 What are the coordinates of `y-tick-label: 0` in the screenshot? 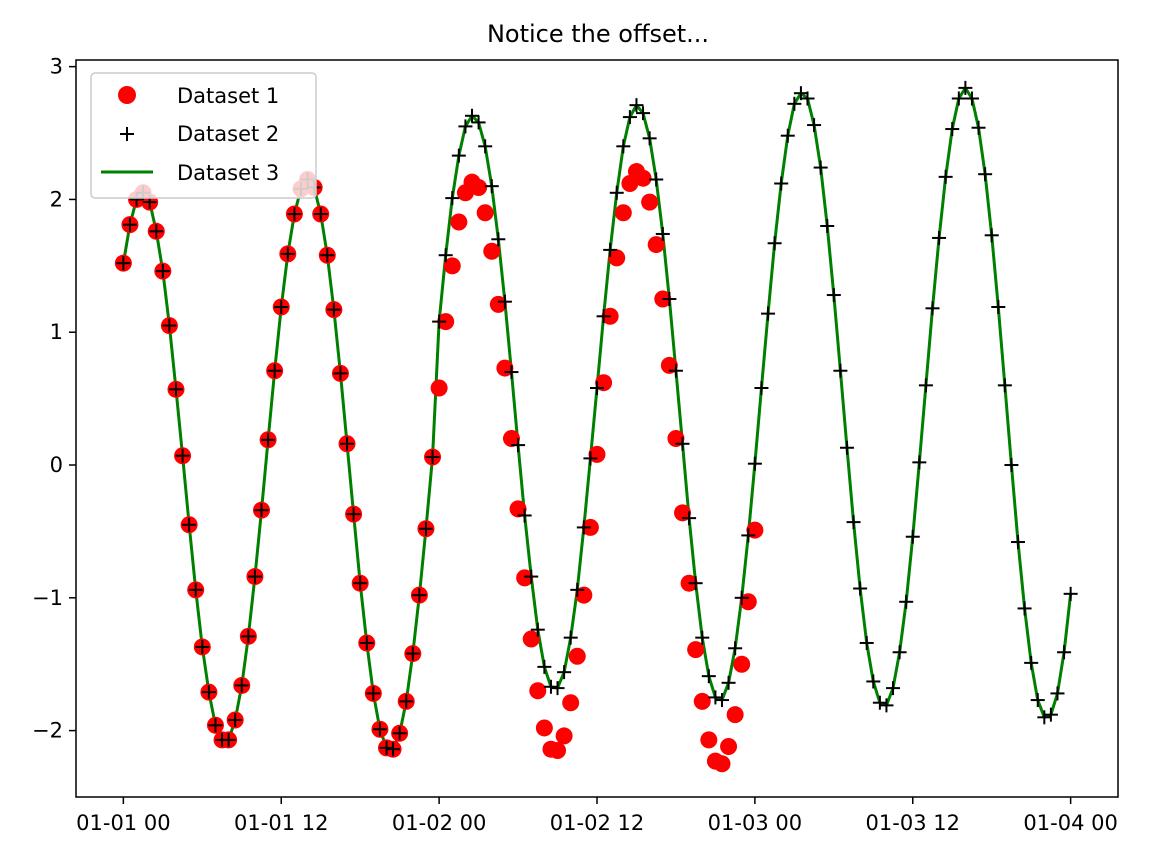 It's located at (56, 465).